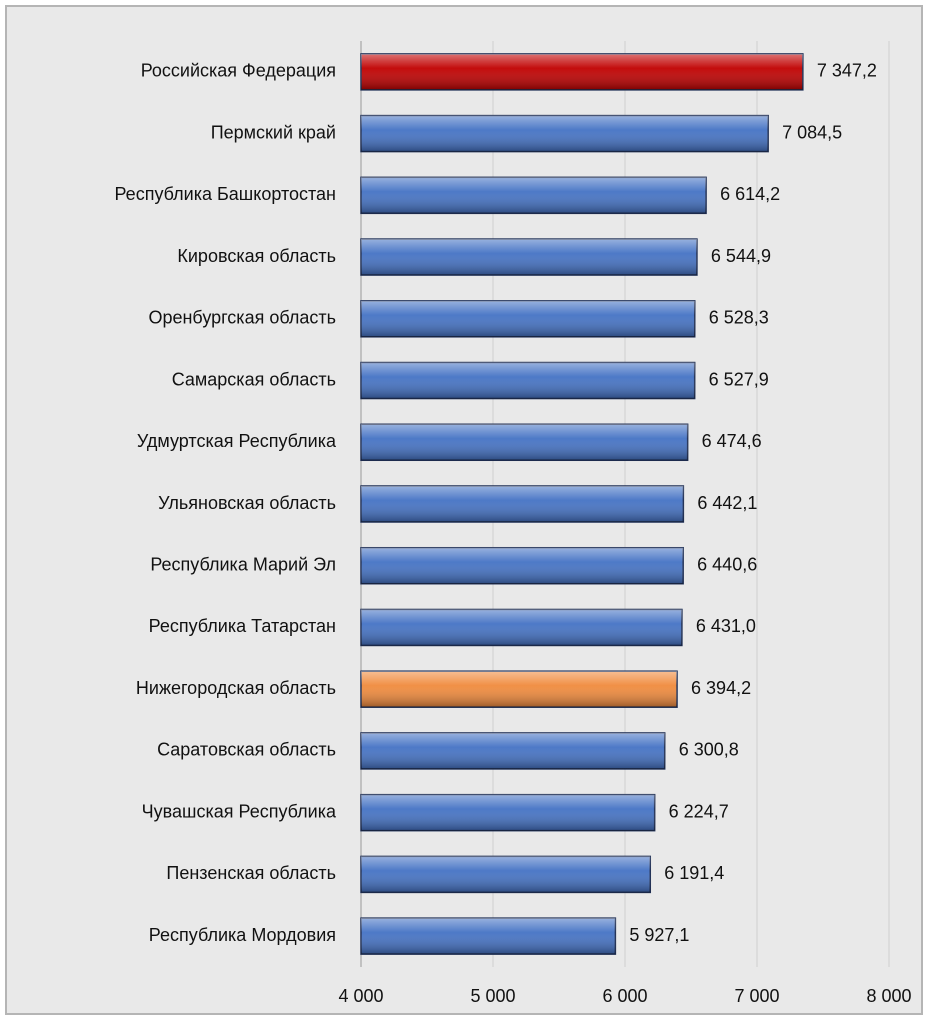 Image resolution: width=929 pixels, height=1020 pixels. Describe the element at coordinates (254, 379) in the screenshot. I see `y-tick-label: Самарская область` at that location.